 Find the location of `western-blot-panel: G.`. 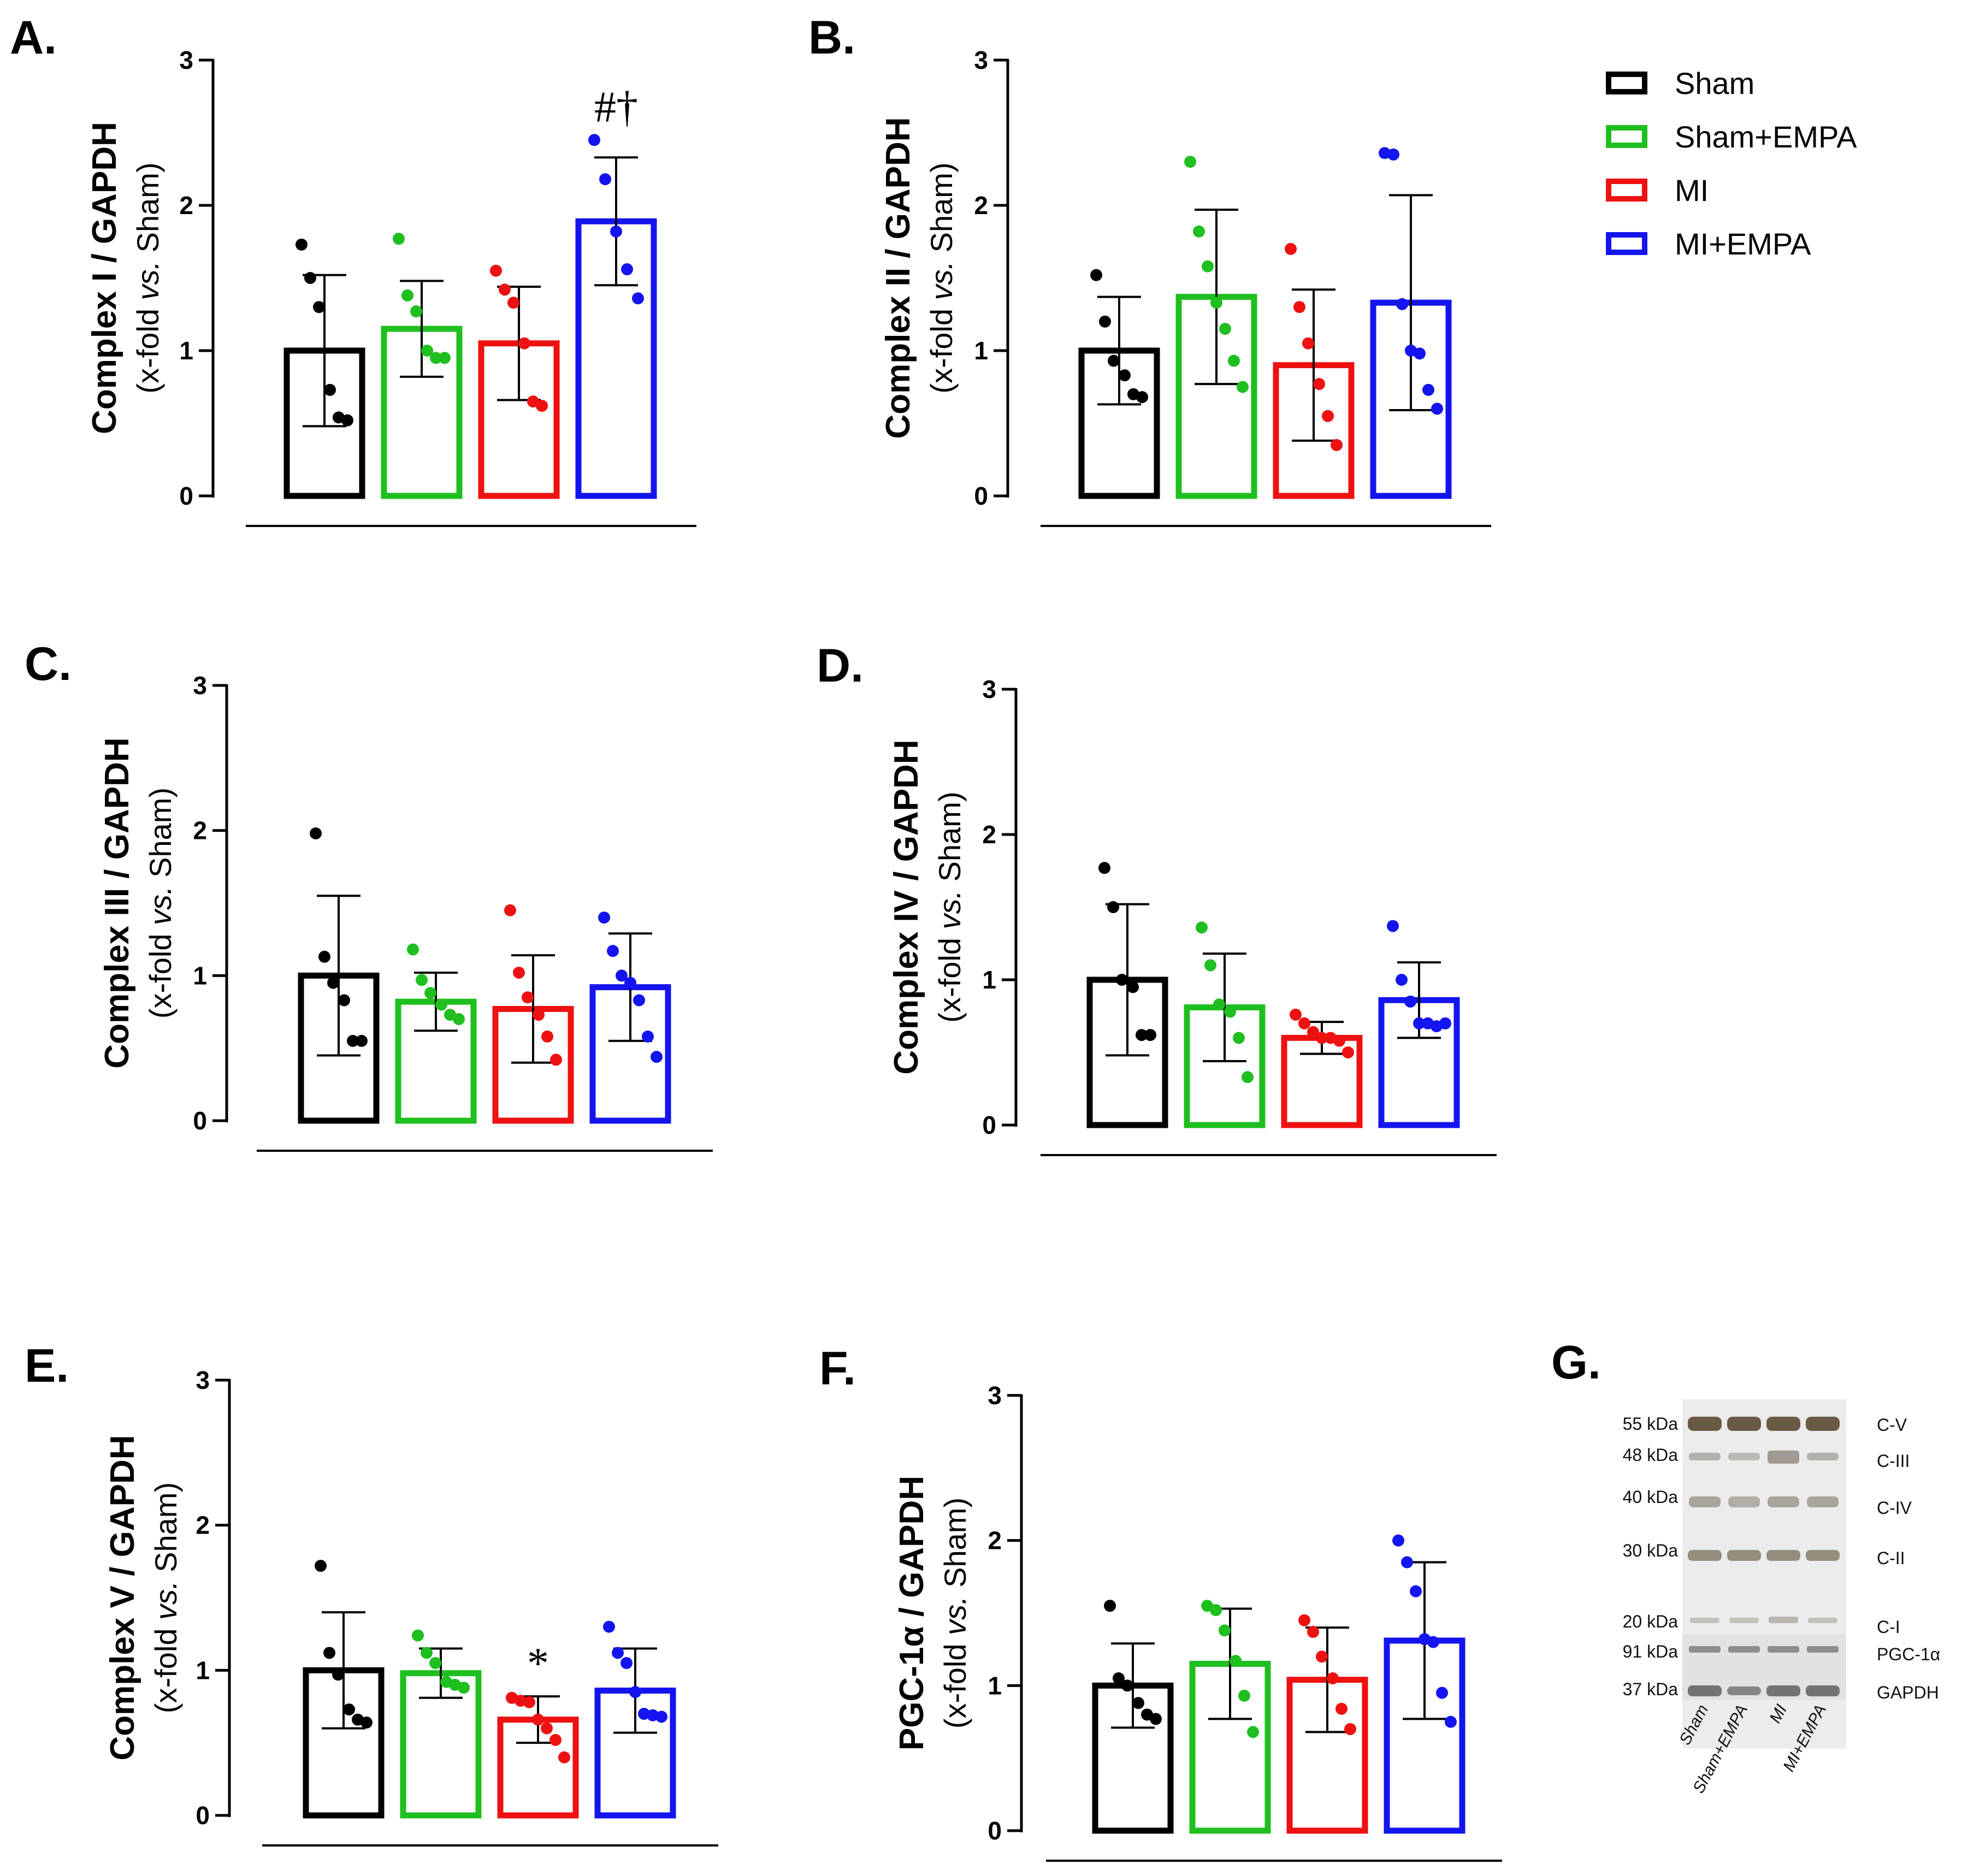

western-blot-panel: G. is located at coordinates (1745, 1566).